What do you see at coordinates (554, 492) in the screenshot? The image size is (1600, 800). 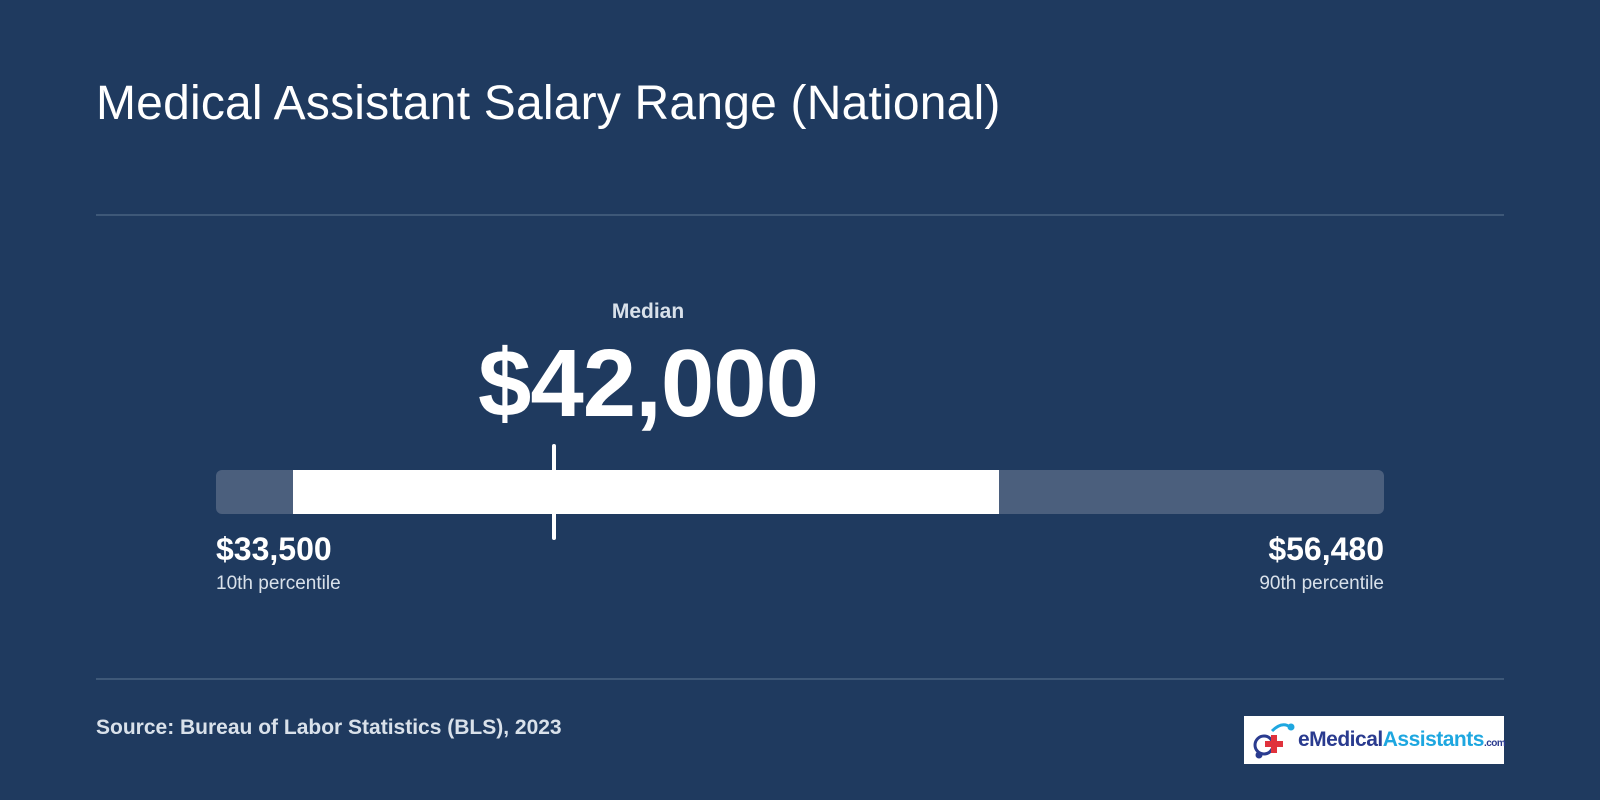 I see `median-marker` at bounding box center [554, 492].